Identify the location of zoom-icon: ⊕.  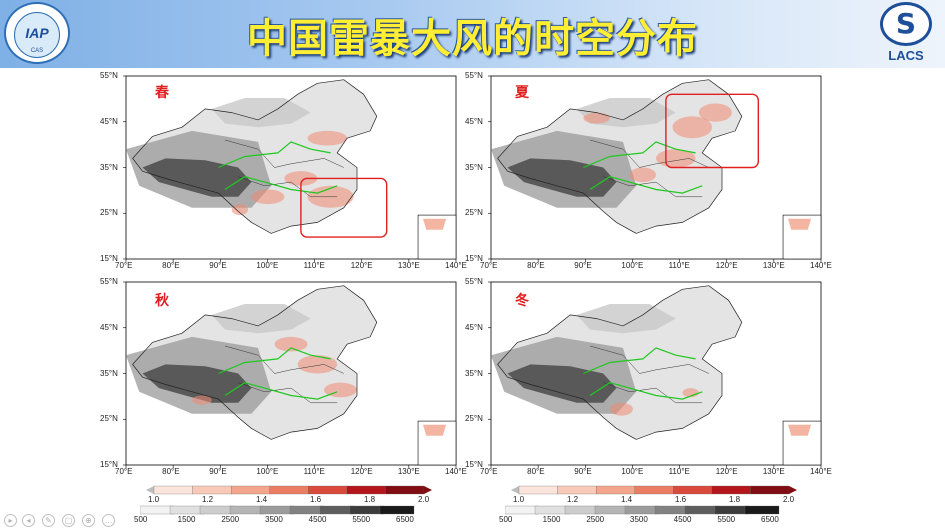
(88, 520).